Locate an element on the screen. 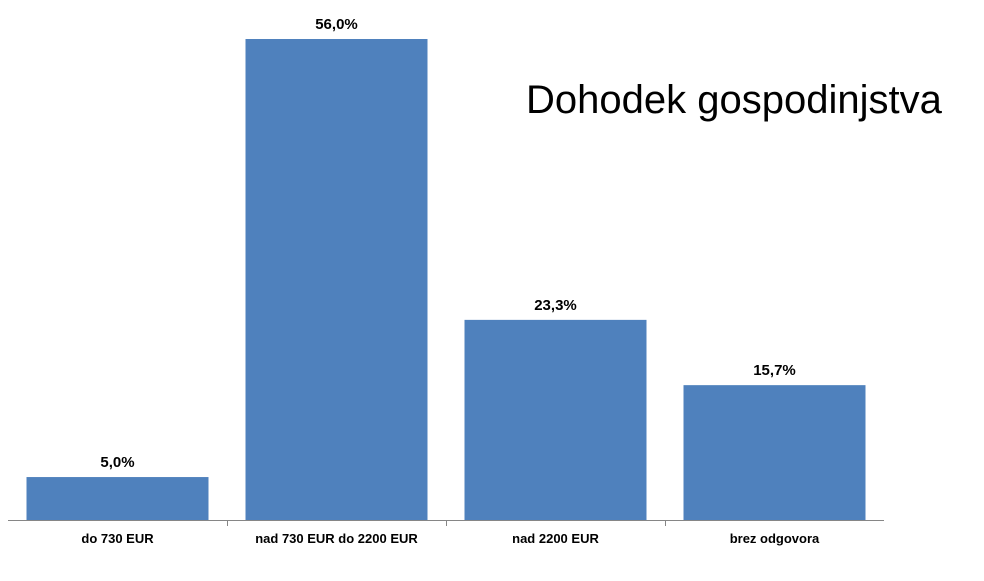  data-label: 23,3% is located at coordinates (555, 305).